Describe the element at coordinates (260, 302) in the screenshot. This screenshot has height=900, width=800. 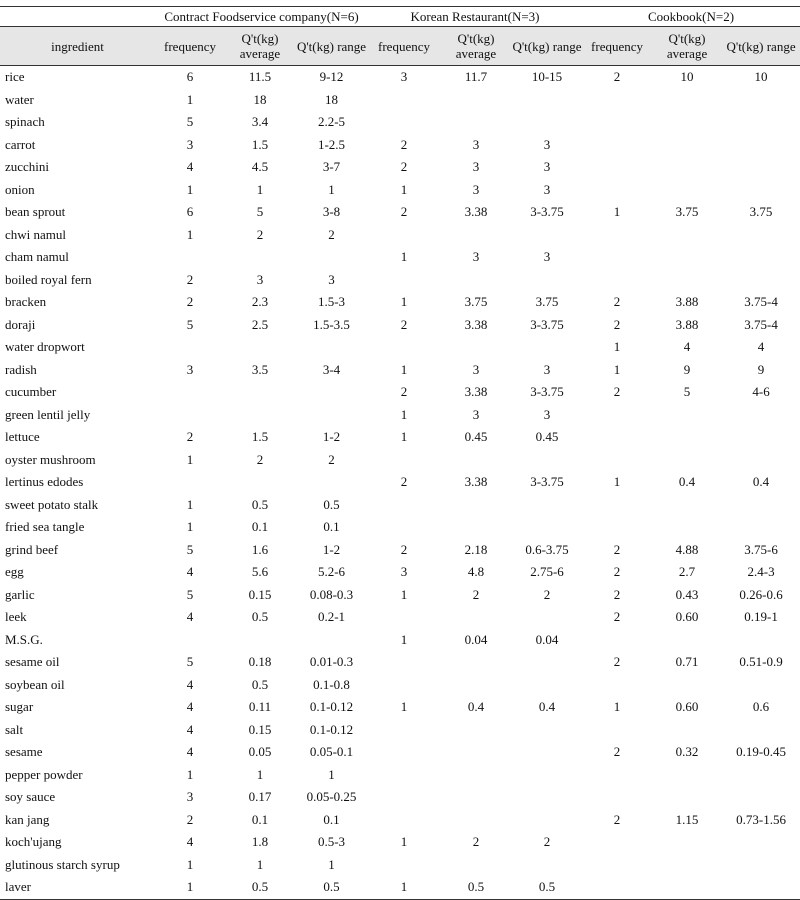
I see `table-cell: 2.3` at that location.